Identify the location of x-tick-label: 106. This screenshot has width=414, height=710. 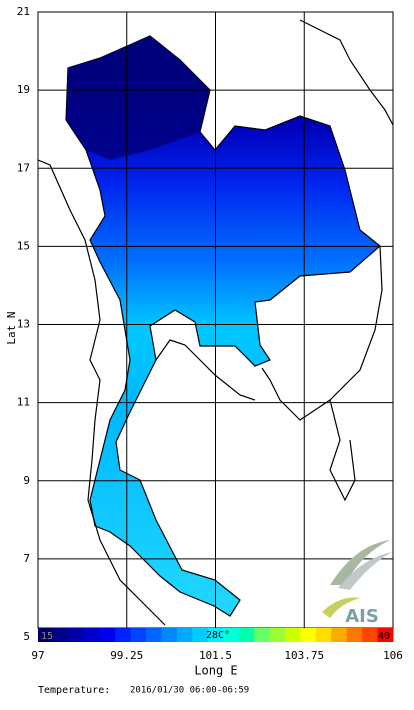
(393, 655).